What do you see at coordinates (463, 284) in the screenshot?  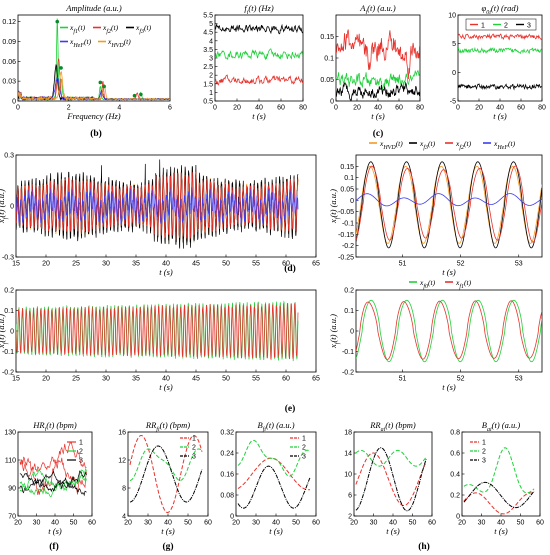 I see `legend-label: xf1(t)` at bounding box center [463, 284].